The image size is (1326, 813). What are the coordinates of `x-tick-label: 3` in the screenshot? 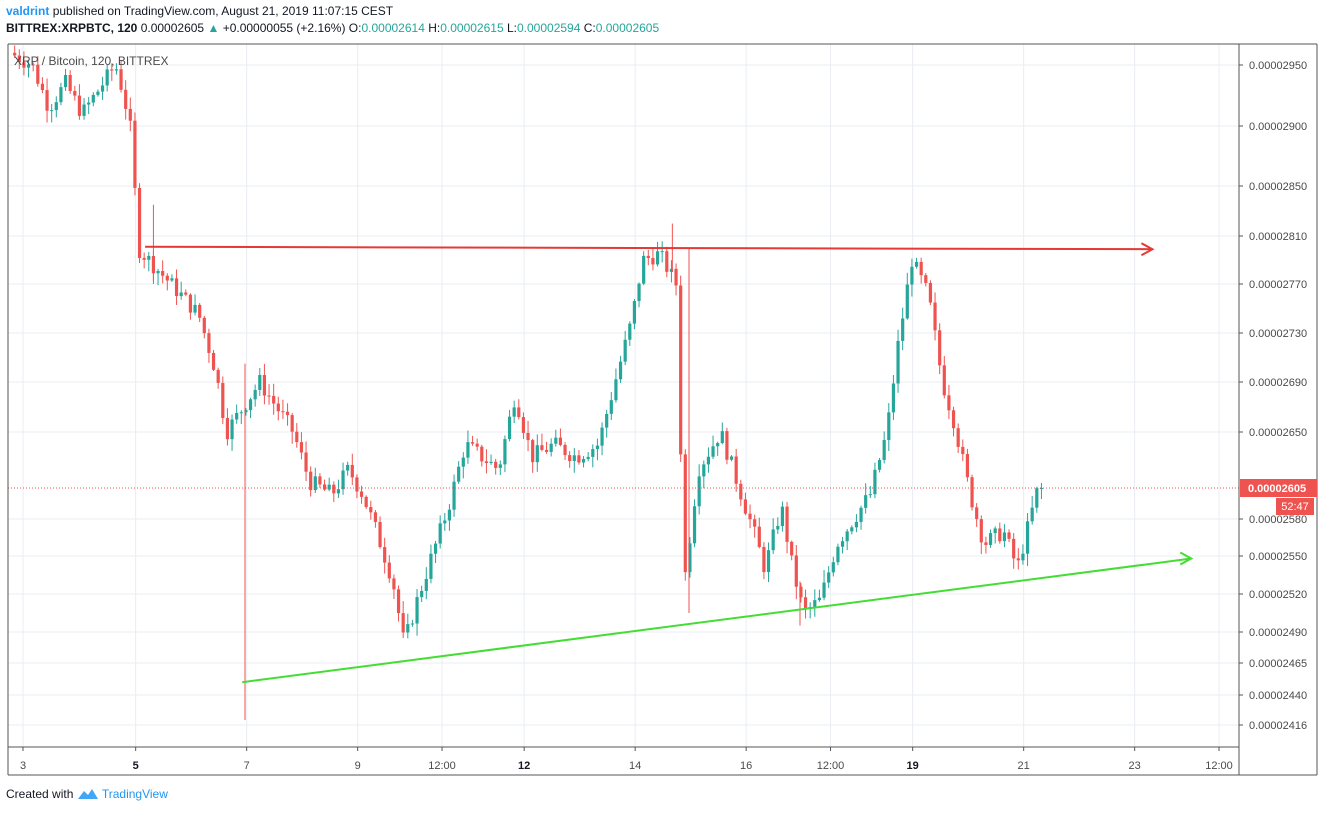 It's located at (23, 766).